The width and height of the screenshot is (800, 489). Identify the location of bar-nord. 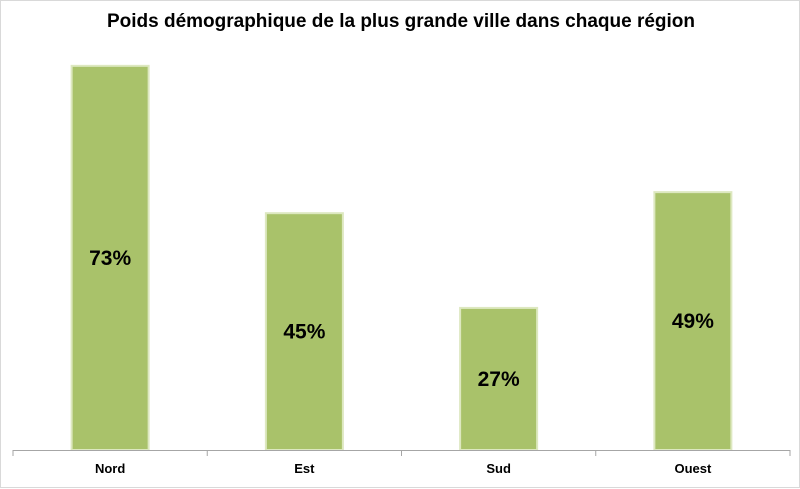
(110, 258).